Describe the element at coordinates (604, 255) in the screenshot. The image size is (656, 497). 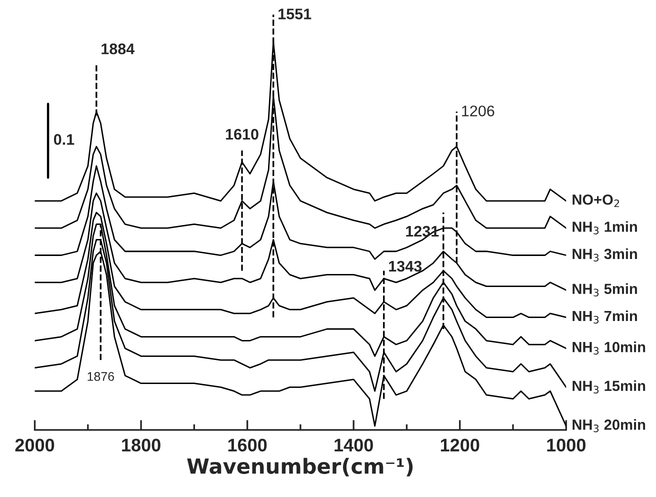
I see `series-label: NH$_{3}$ 3min` at that location.